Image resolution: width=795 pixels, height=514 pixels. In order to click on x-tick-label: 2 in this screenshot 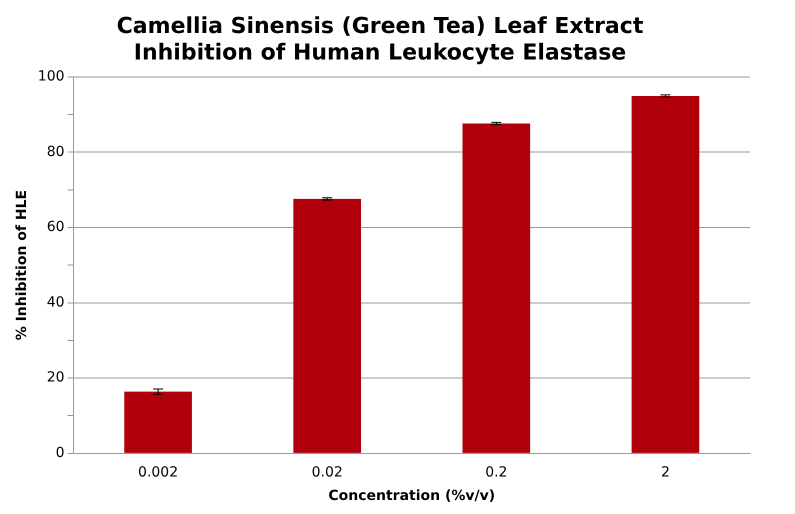, I will do `click(665, 472)`.